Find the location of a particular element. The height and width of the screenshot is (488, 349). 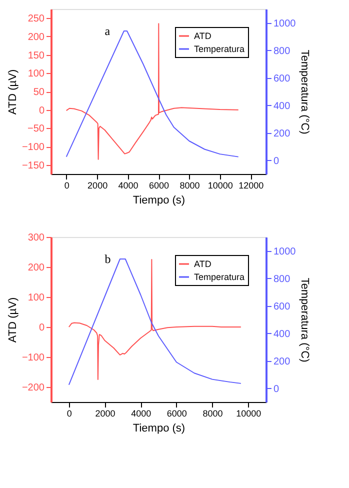

y-tick-label: 150 is located at coordinates (36, 56).